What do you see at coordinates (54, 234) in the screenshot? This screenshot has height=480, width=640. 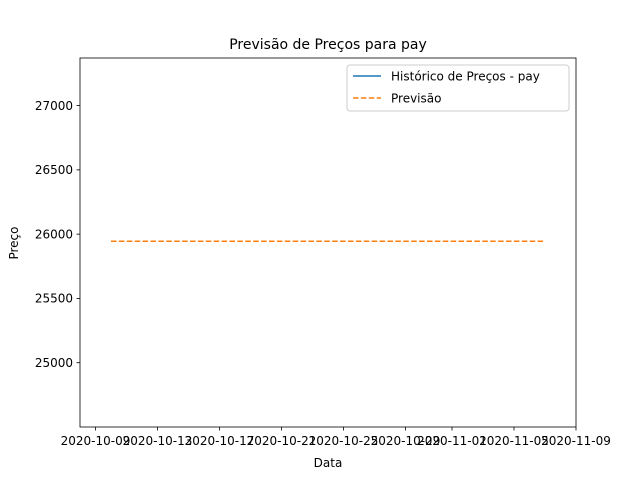 I see `y-tick-label: 26000` at bounding box center [54, 234].